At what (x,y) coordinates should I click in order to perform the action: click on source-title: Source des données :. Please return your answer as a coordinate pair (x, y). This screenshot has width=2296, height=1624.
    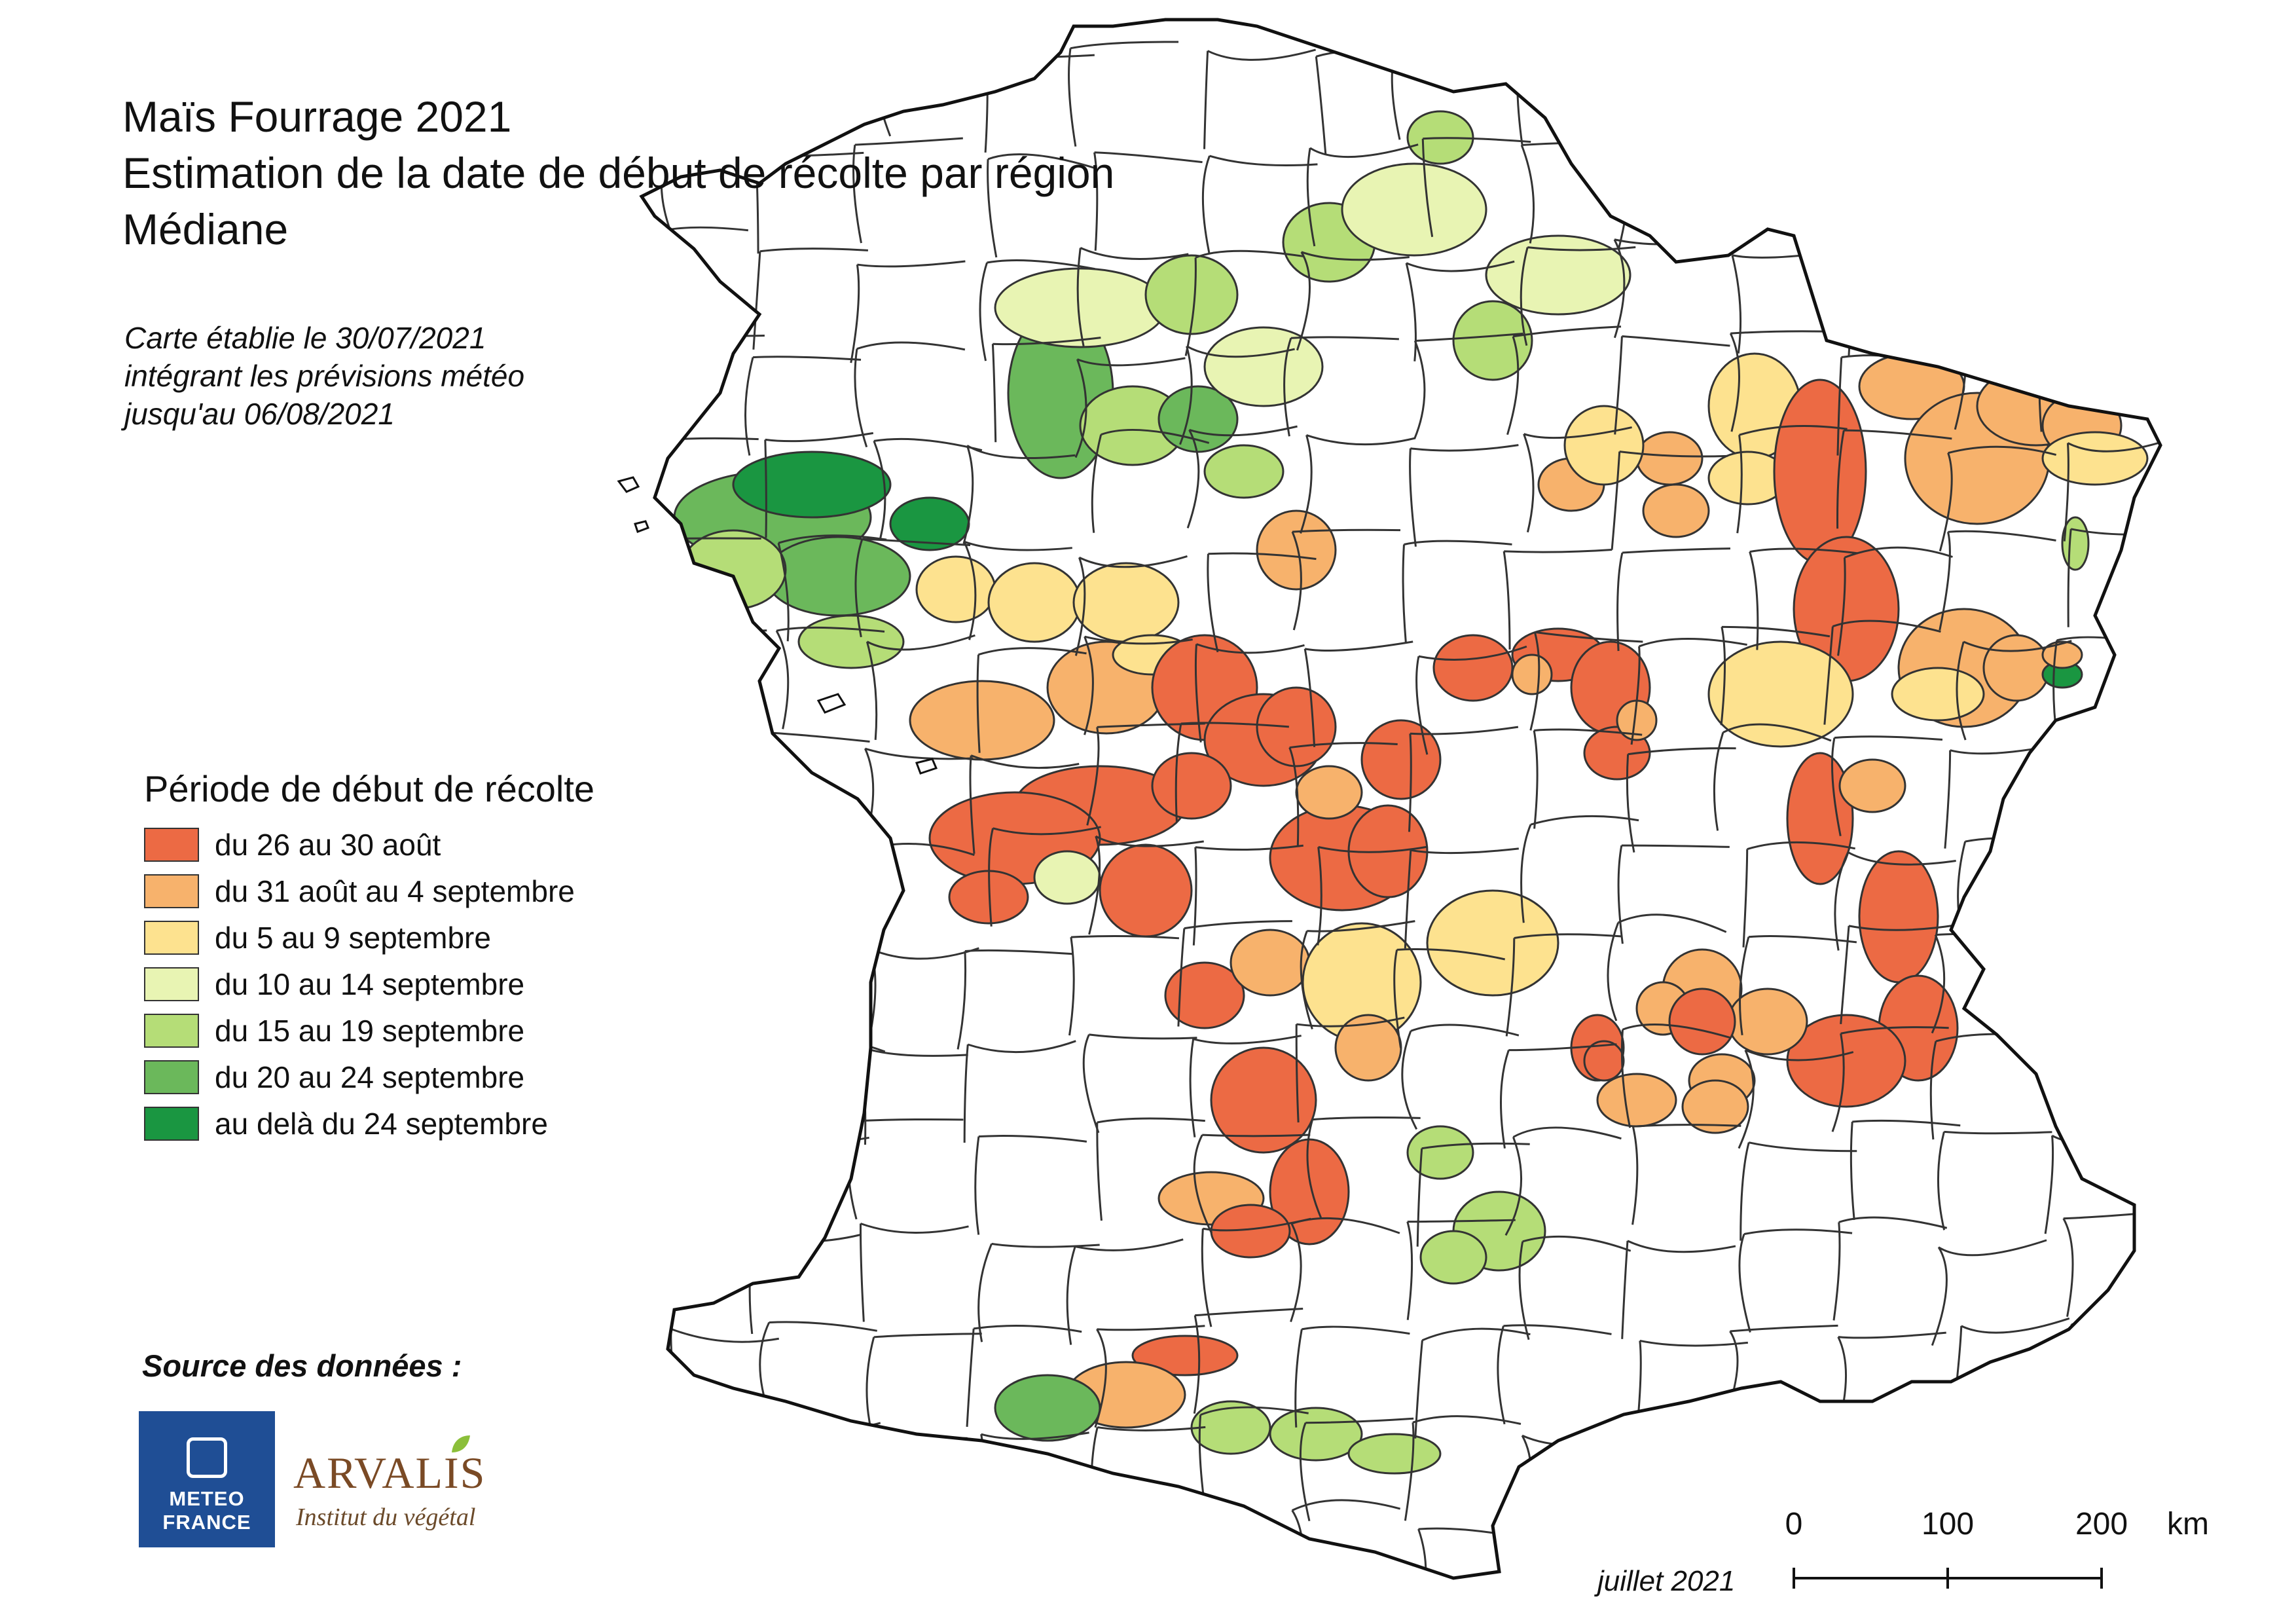
    Looking at the image, I should click on (302, 1365).